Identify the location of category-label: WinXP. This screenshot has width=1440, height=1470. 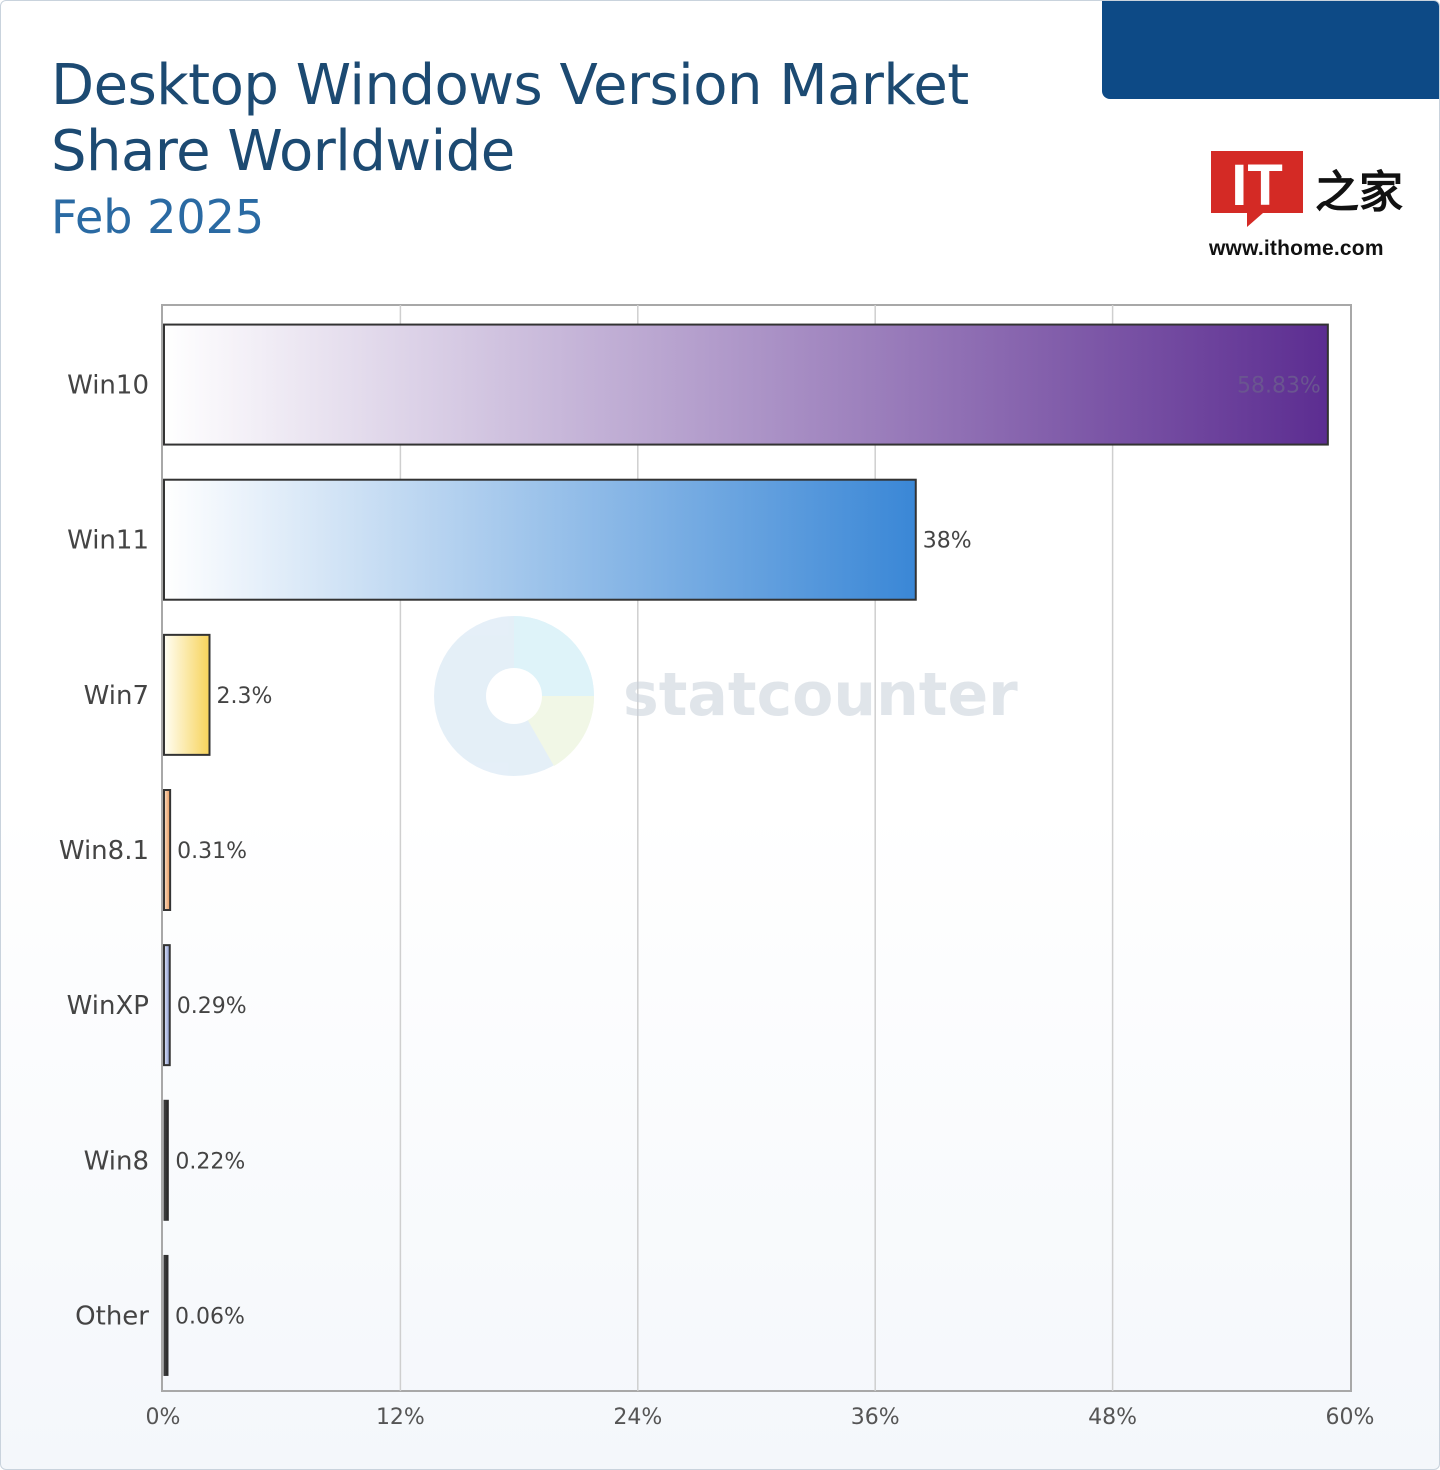
(108, 1006).